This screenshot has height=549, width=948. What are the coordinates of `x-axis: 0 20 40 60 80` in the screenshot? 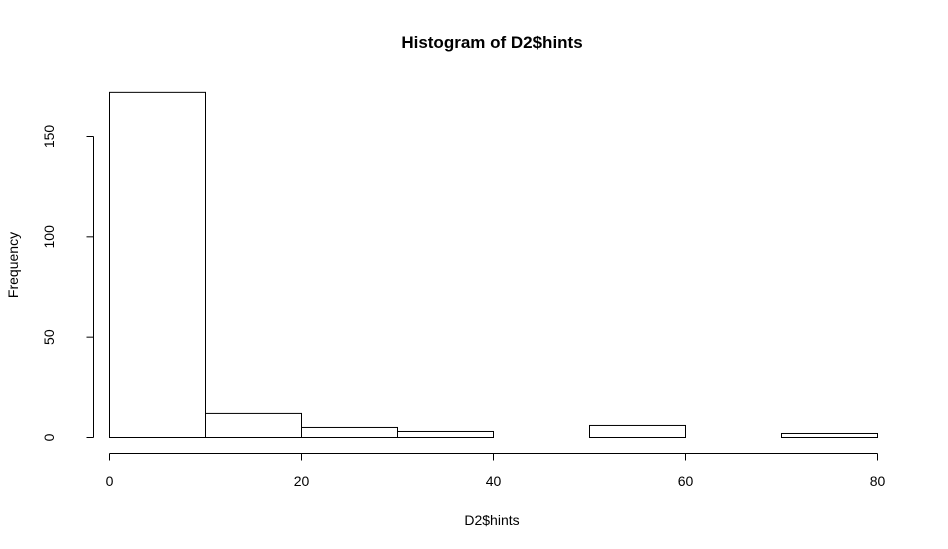 It's located at (496, 471).